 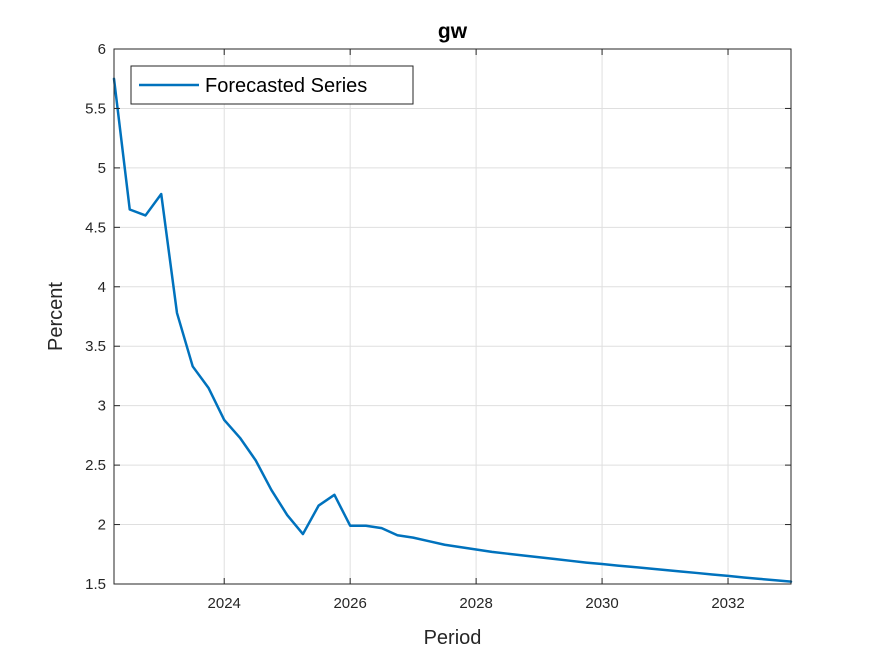 What do you see at coordinates (349, 603) in the screenshot?
I see `x-tick-label: 2026` at bounding box center [349, 603].